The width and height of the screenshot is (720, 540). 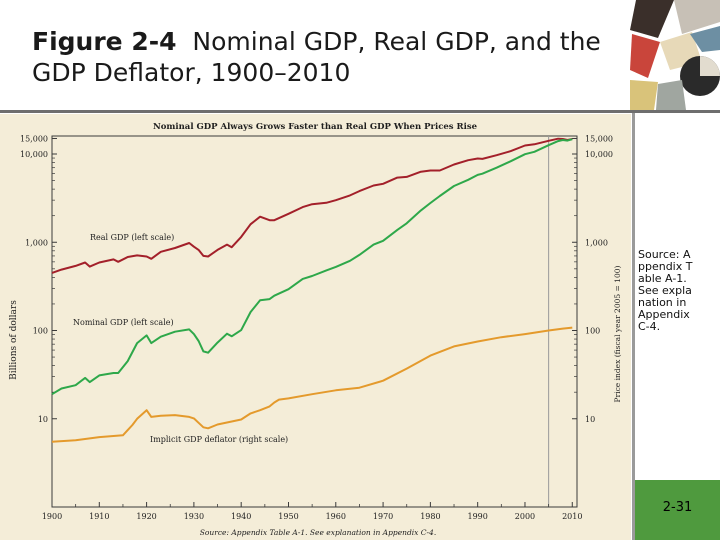 What do you see at coordinates (194, 516) in the screenshot?
I see `x-tick-label-1930: 1930` at bounding box center [194, 516].